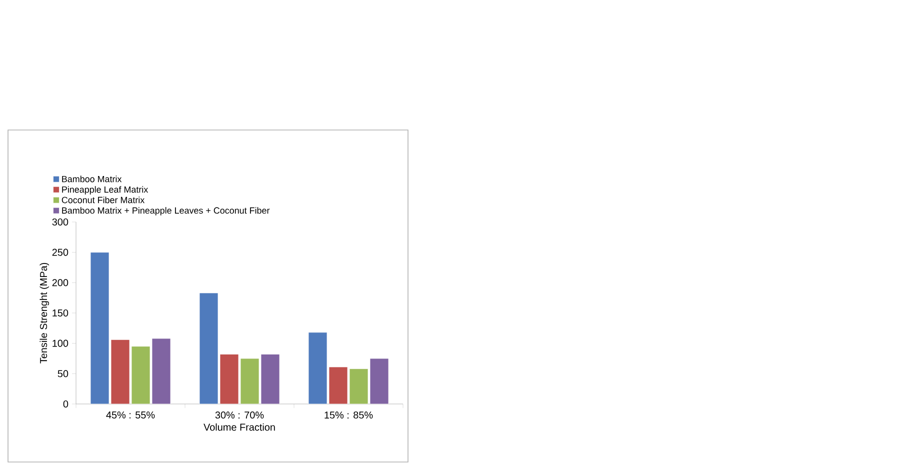 Image resolution: width=901 pixels, height=465 pixels. What do you see at coordinates (105, 190) in the screenshot?
I see `legend-label: Pineapple Leaf Matrix` at bounding box center [105, 190].